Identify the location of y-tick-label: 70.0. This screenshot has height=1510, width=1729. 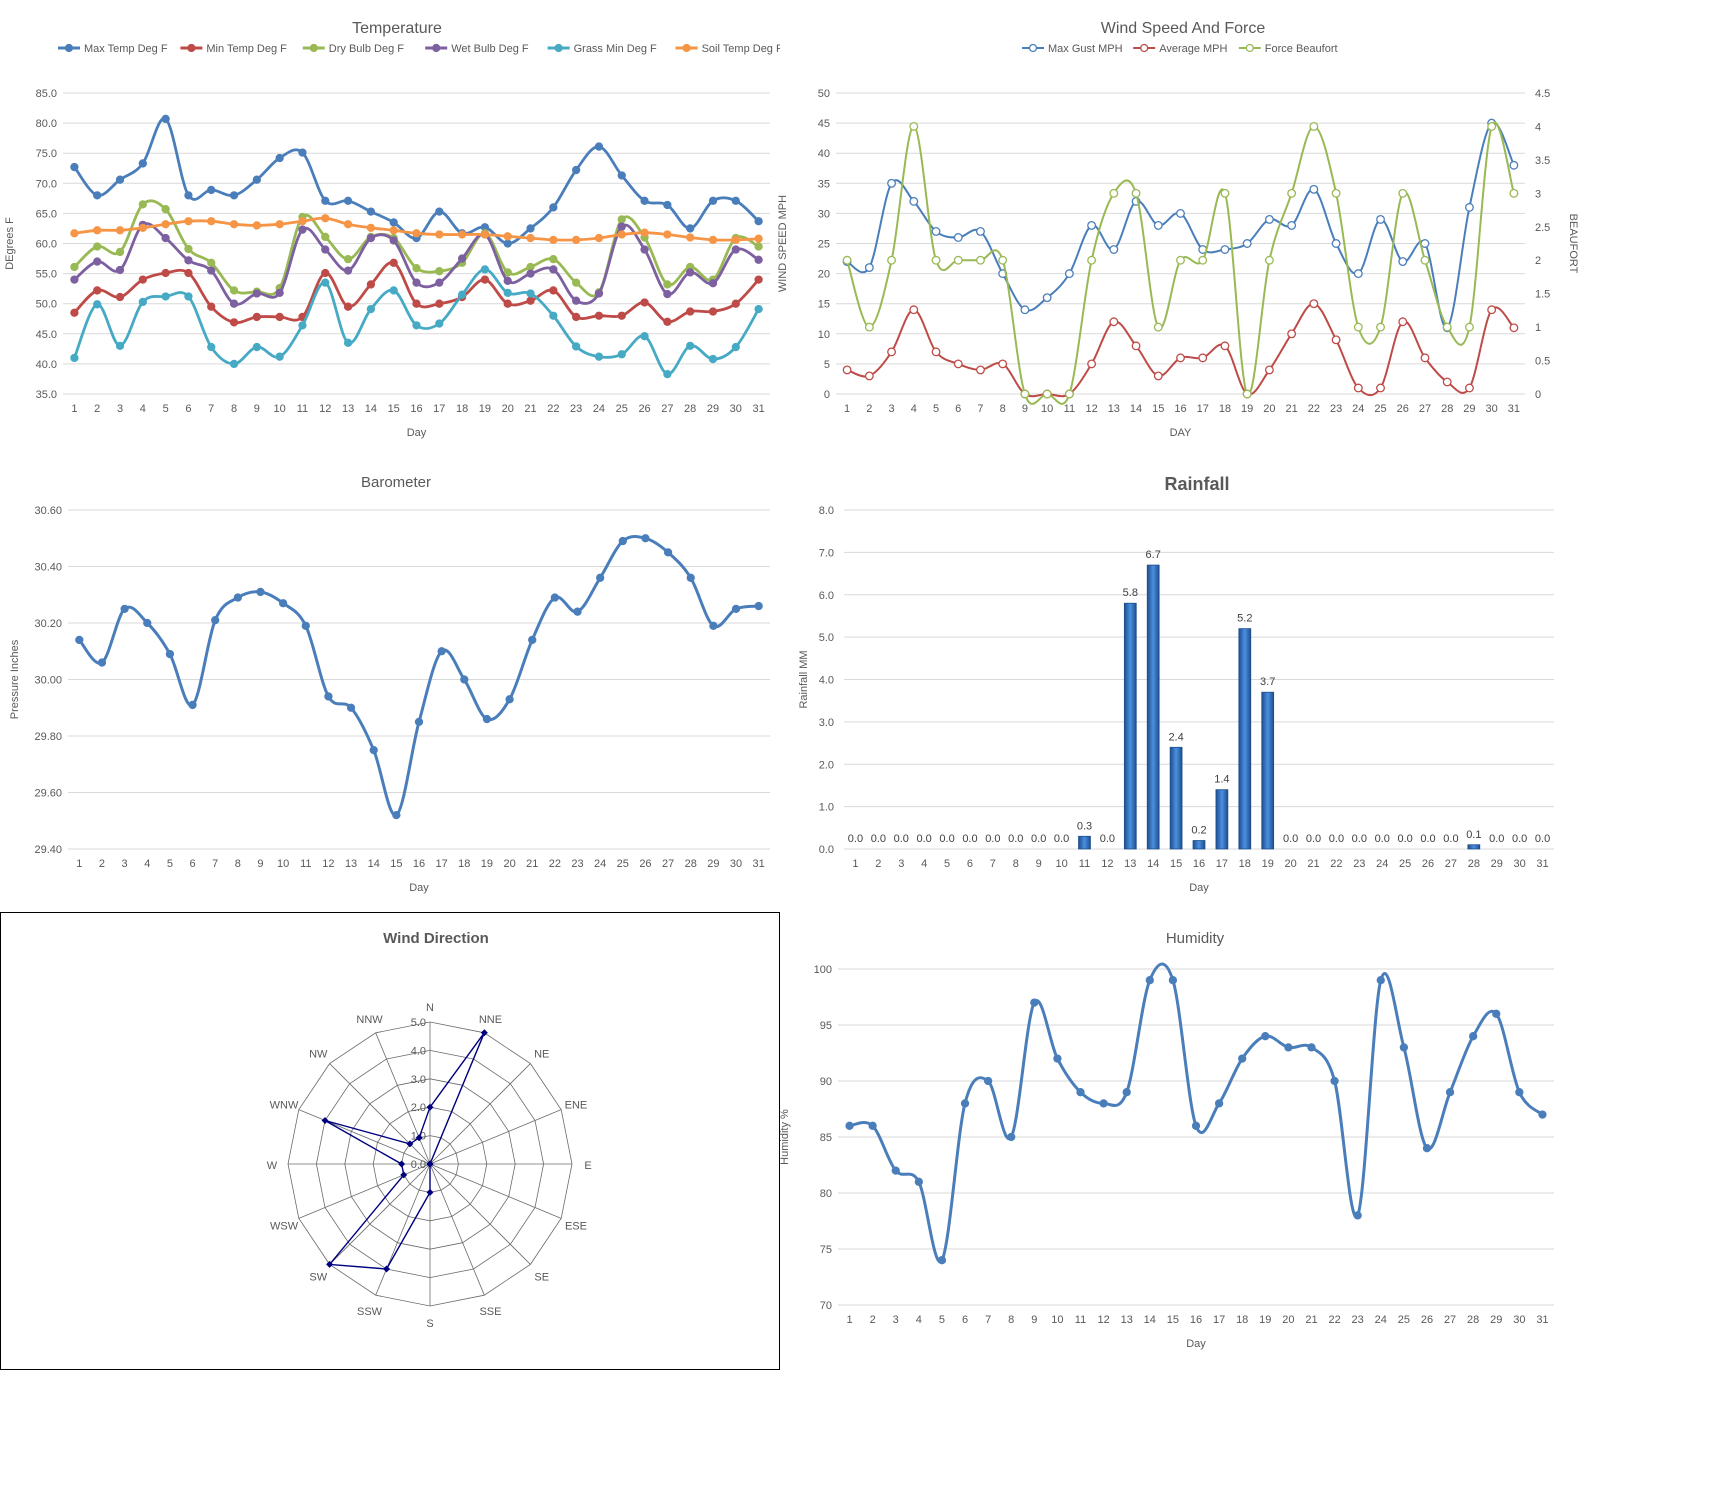
(46, 184).